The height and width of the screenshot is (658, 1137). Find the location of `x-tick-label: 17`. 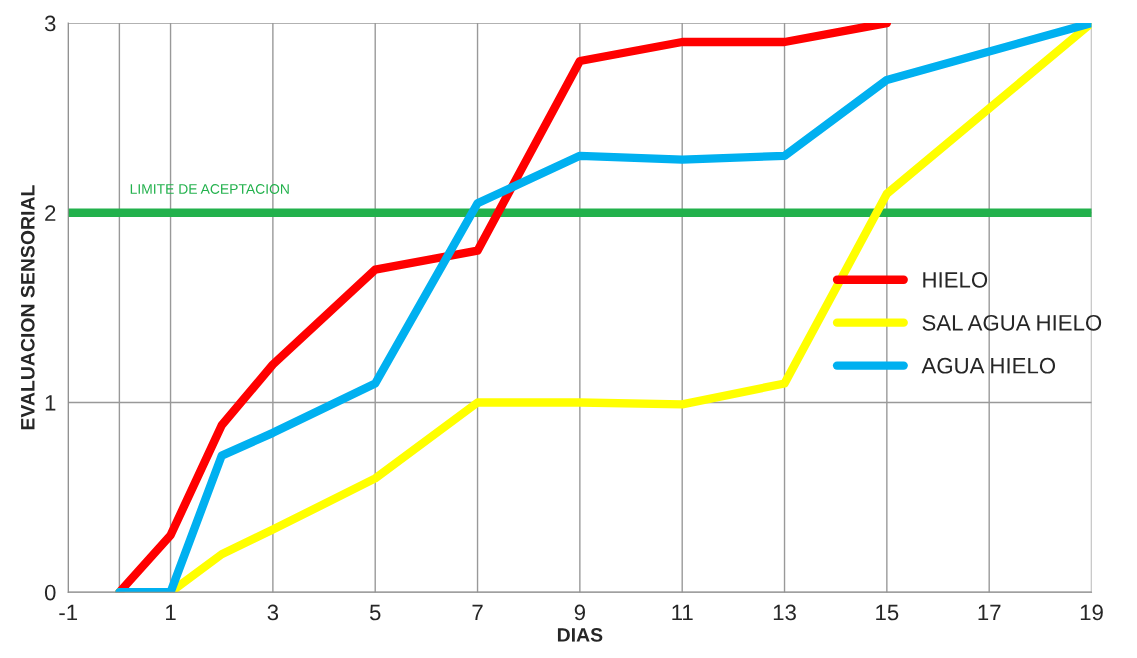

x-tick-label: 17 is located at coordinates (989, 612).